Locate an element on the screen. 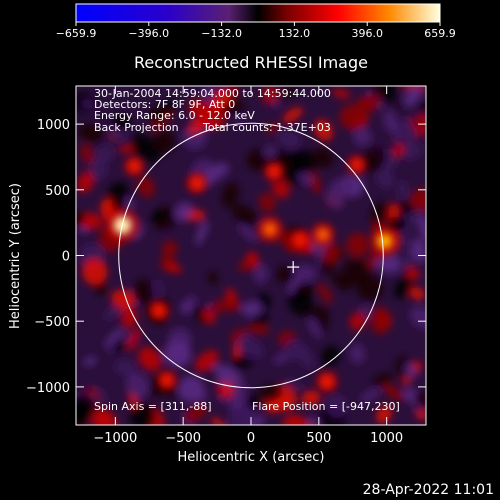 This screenshot has width=500, height=500. annotation-line: Detectors: 7F 8F 9F, Att 0 is located at coordinates (164, 104).